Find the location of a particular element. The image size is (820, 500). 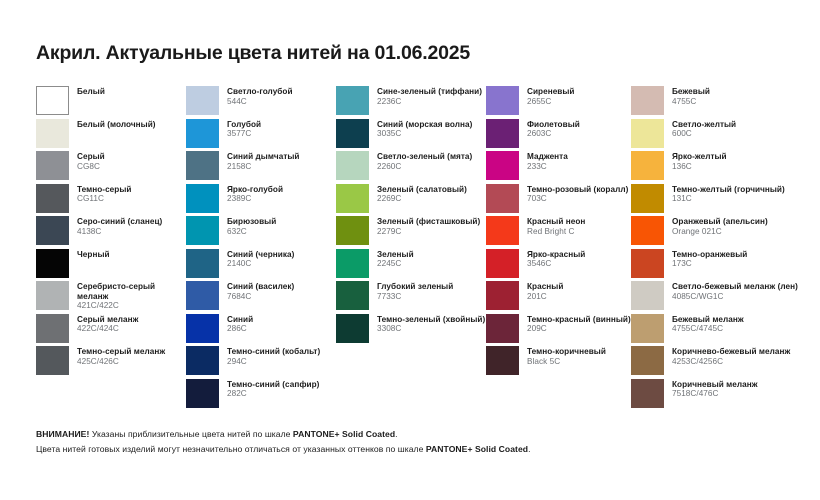

swatch-name: Темно-синий (кобальт) is located at coordinates (274, 351).